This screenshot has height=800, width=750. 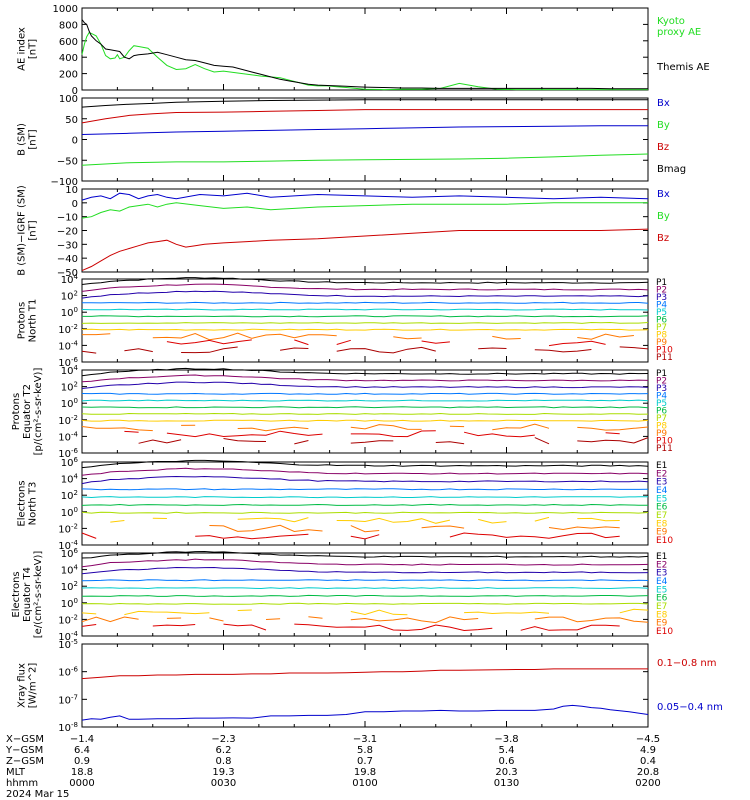 I want to click on y-tick-label: 10⁻⁴, so click(x=68, y=636).